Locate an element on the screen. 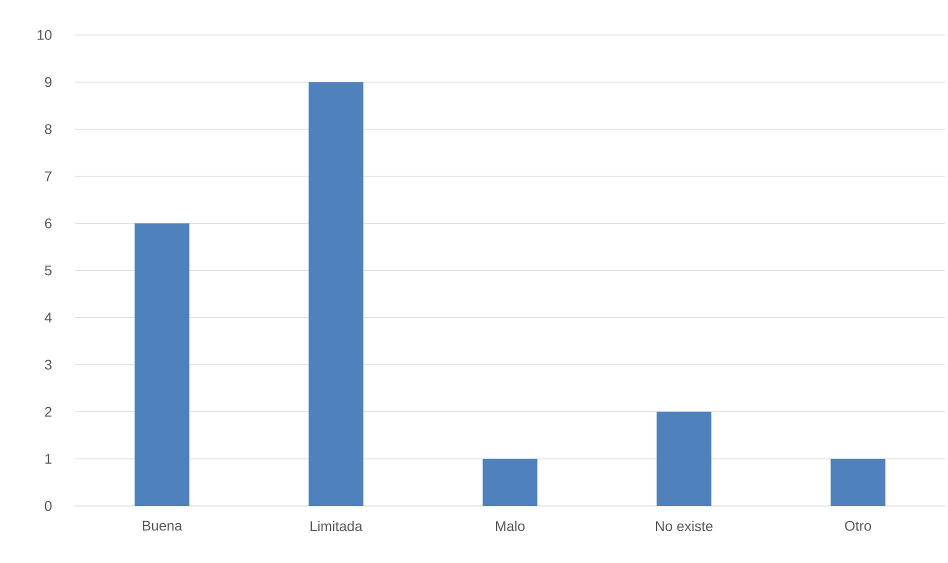 The image size is (948, 563). y-tick-label: 4 is located at coordinates (48, 317).